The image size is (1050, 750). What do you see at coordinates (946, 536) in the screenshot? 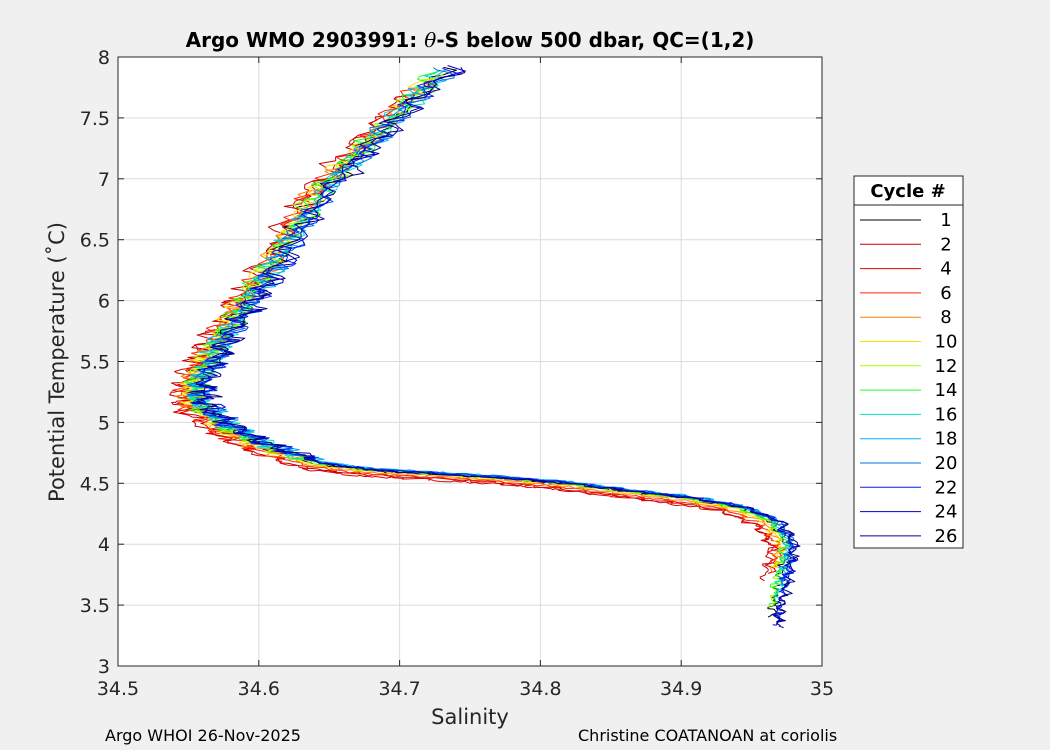
I see `legend-label: 26` at bounding box center [946, 536].